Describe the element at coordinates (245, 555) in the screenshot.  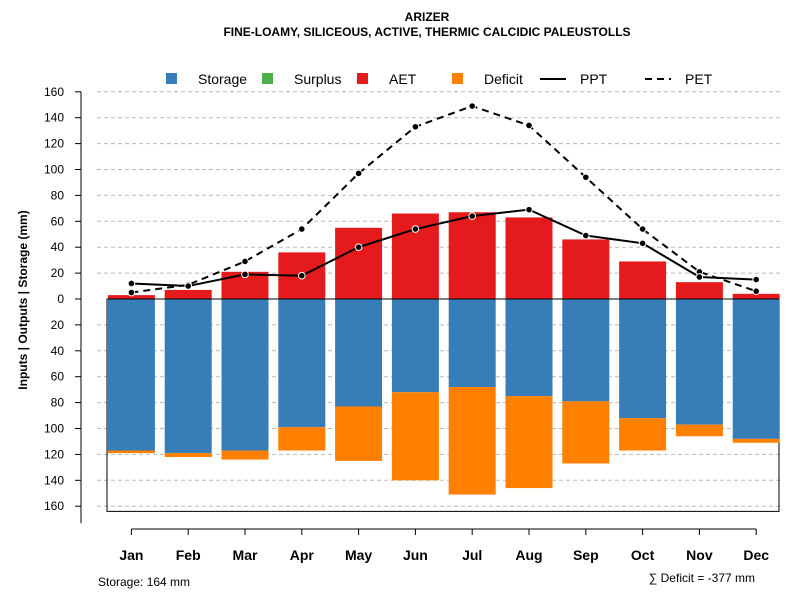
I see `x-tick-label: Mar` at that location.